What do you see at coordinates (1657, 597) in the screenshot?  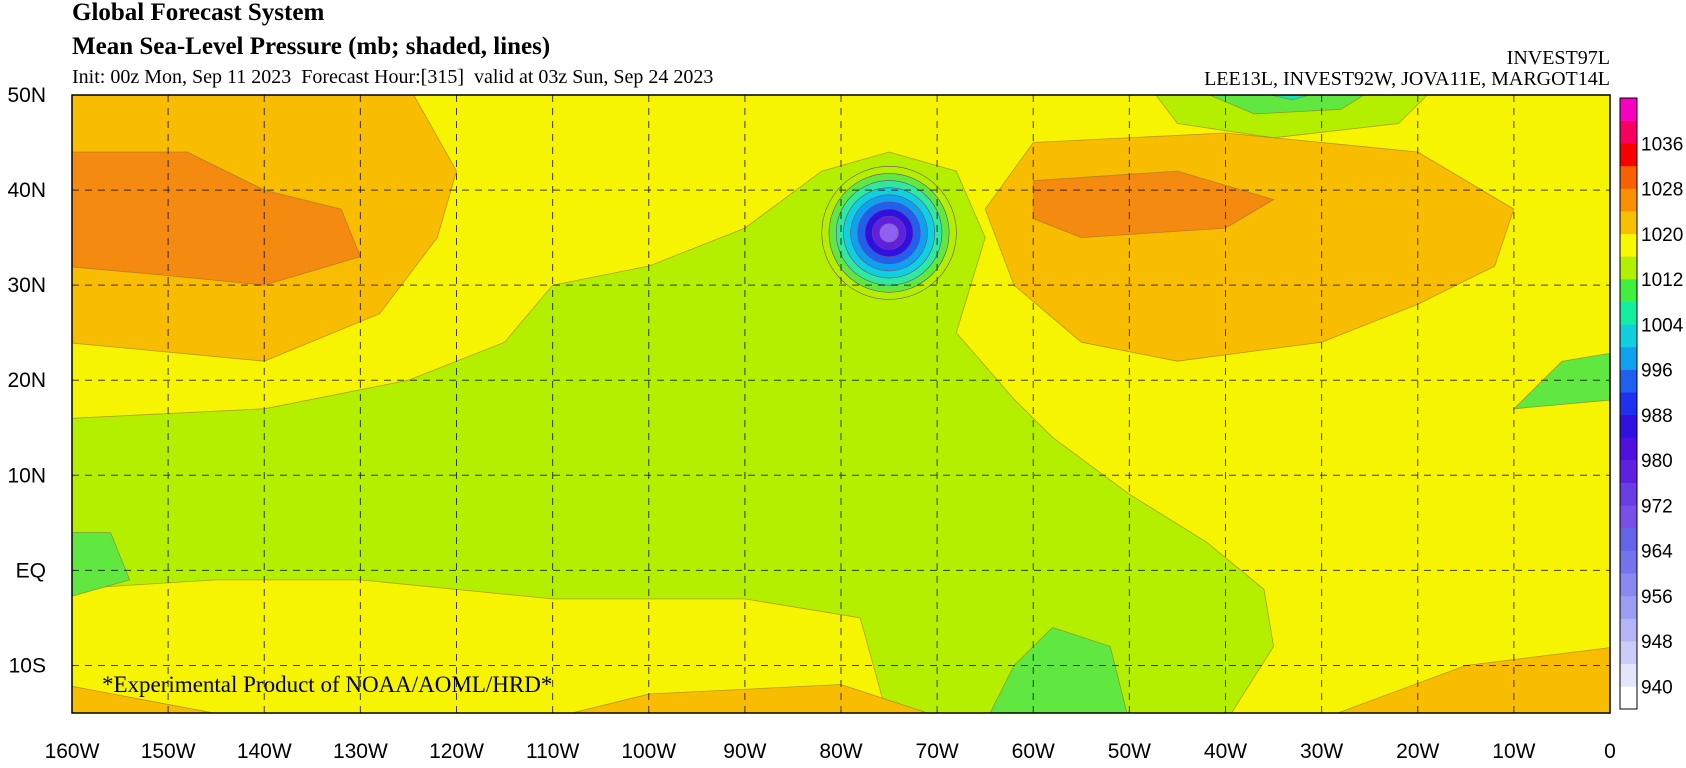 I see `colorbar-label: 956` at bounding box center [1657, 597].